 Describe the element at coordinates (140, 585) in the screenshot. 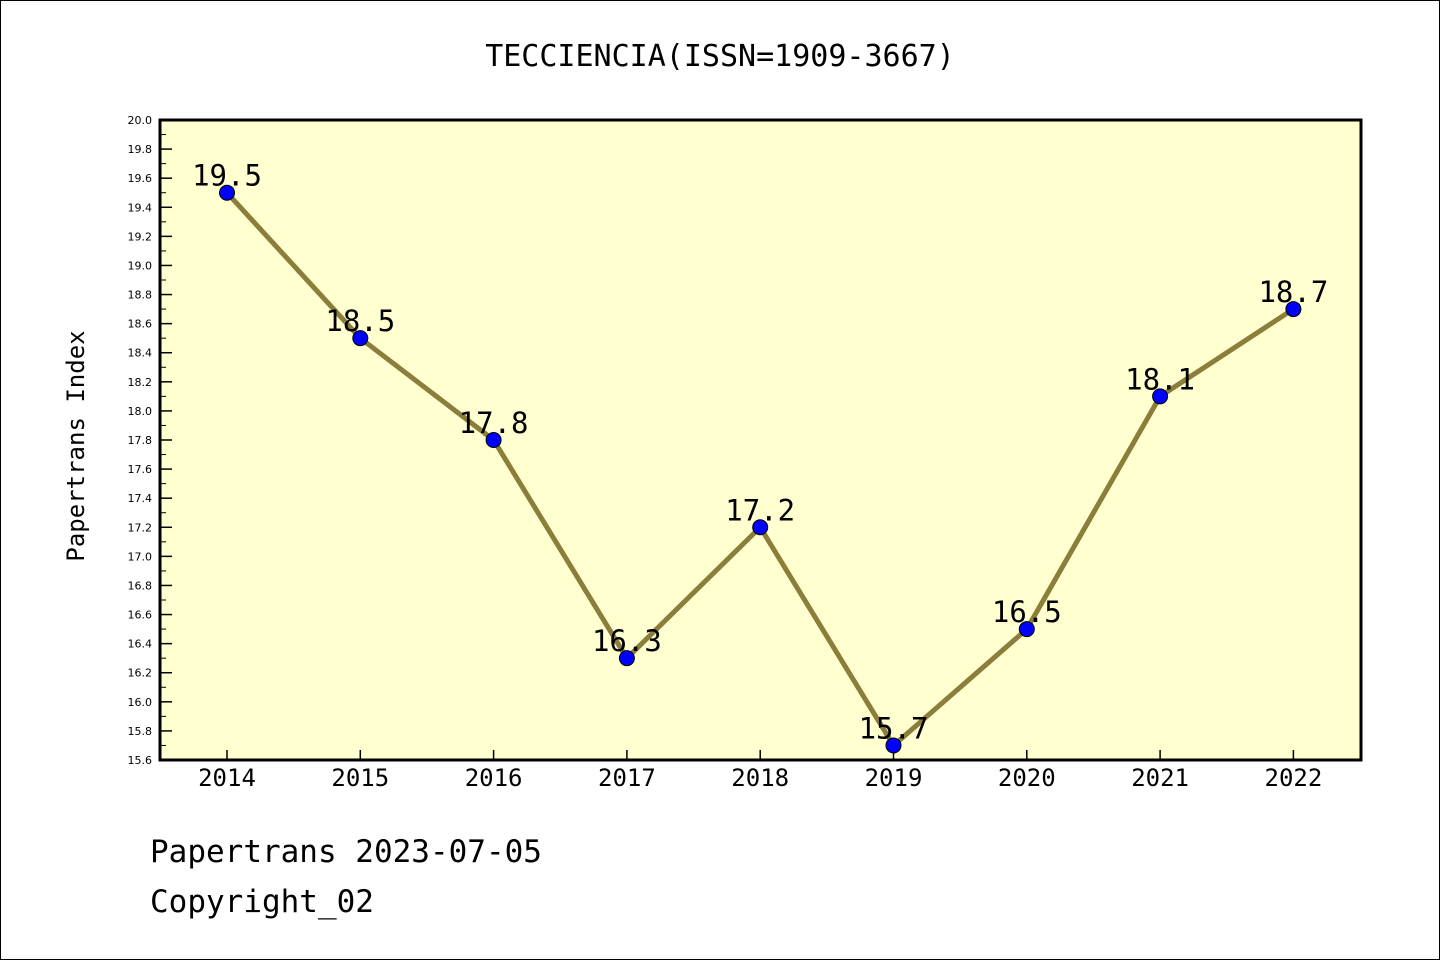

I see `y-tick-label: 16.8` at that location.